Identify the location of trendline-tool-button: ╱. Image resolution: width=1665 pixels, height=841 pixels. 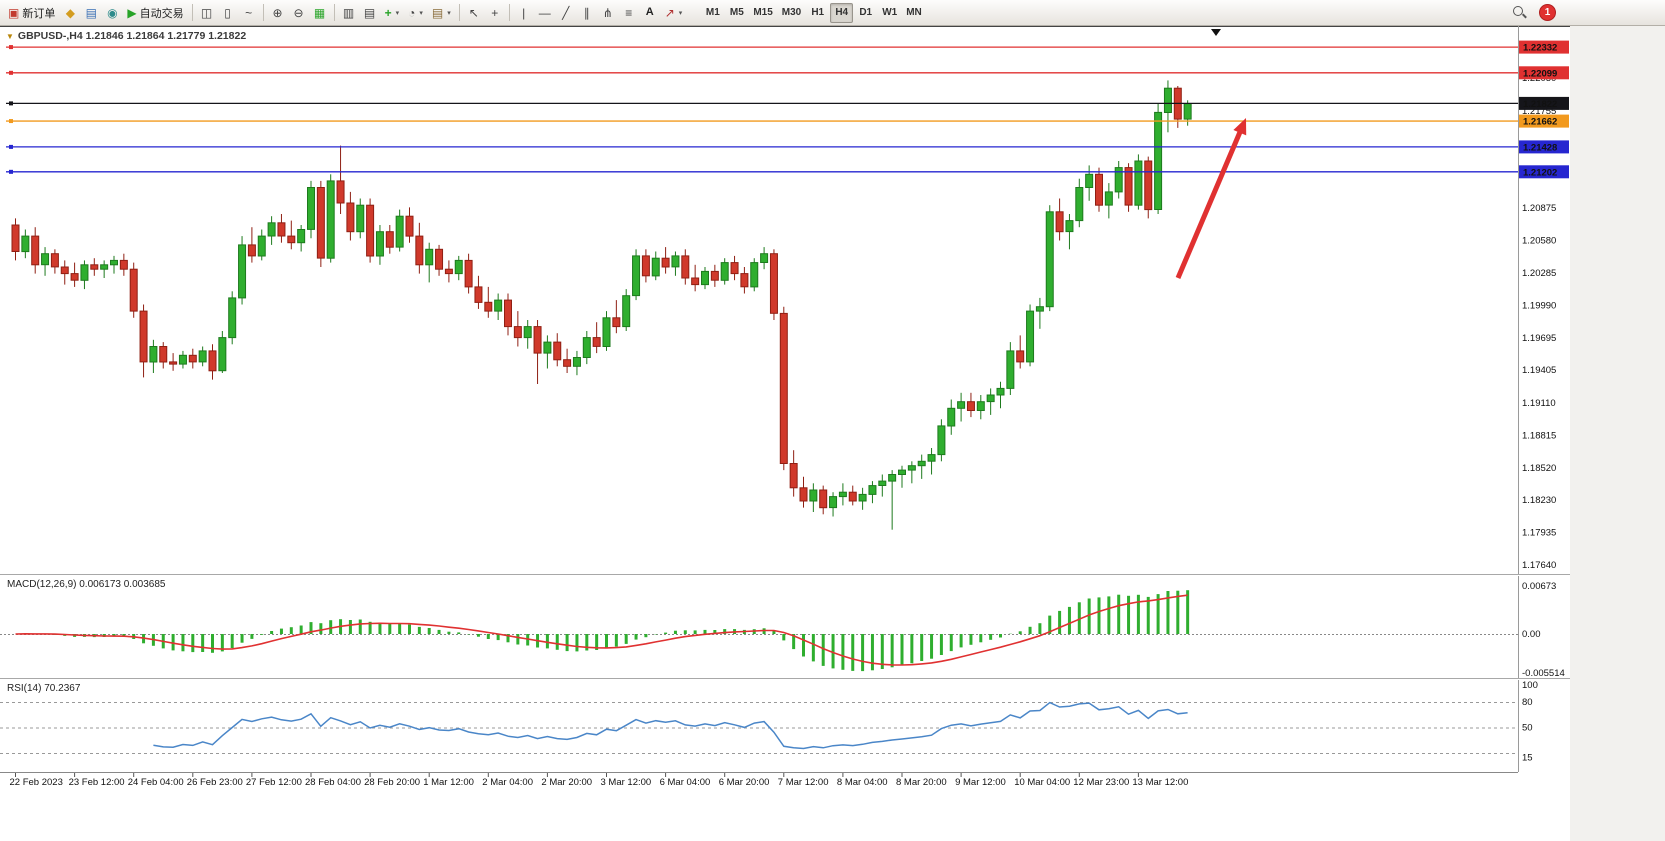
(566, 13).